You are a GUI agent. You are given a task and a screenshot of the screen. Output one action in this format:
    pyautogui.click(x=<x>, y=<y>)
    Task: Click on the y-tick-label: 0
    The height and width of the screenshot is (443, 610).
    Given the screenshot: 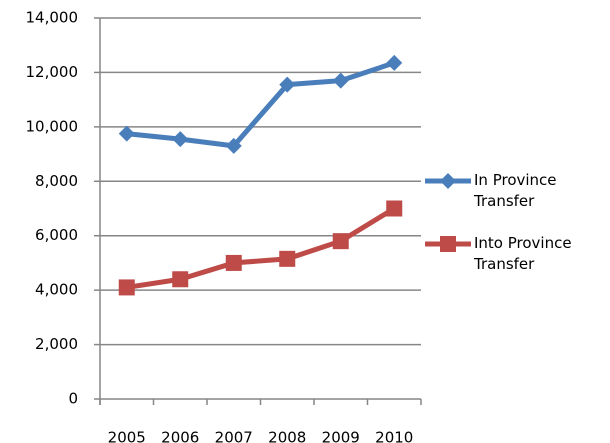 What is the action you would take?
    pyautogui.click(x=73, y=399)
    